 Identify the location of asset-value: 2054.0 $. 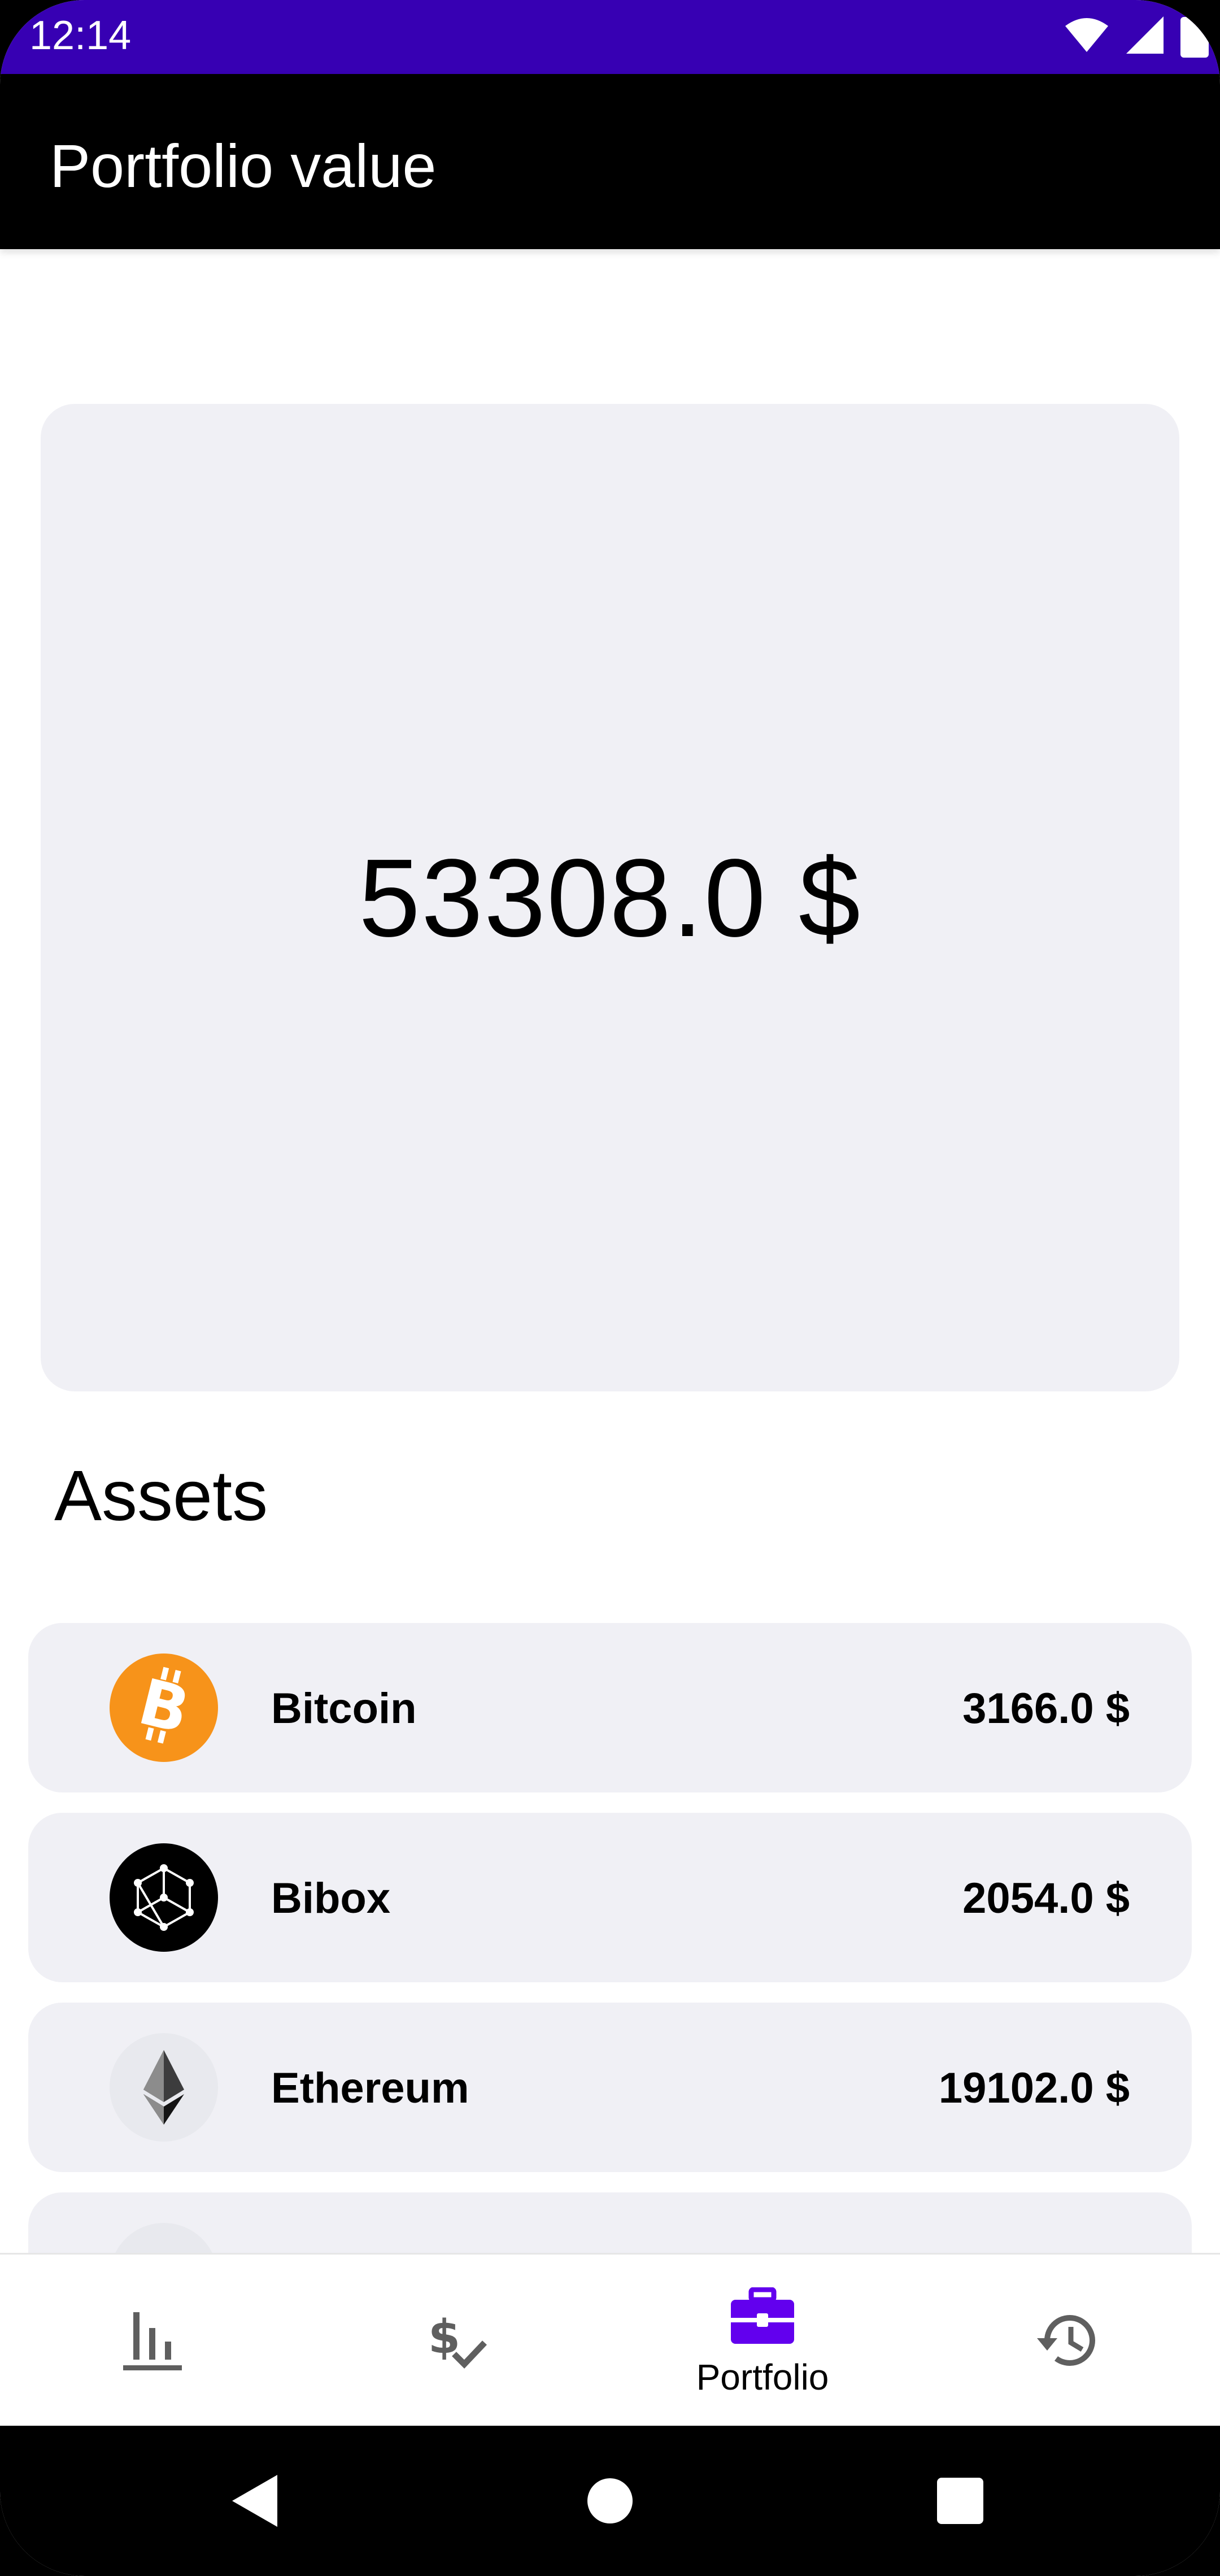
(1046, 1898).